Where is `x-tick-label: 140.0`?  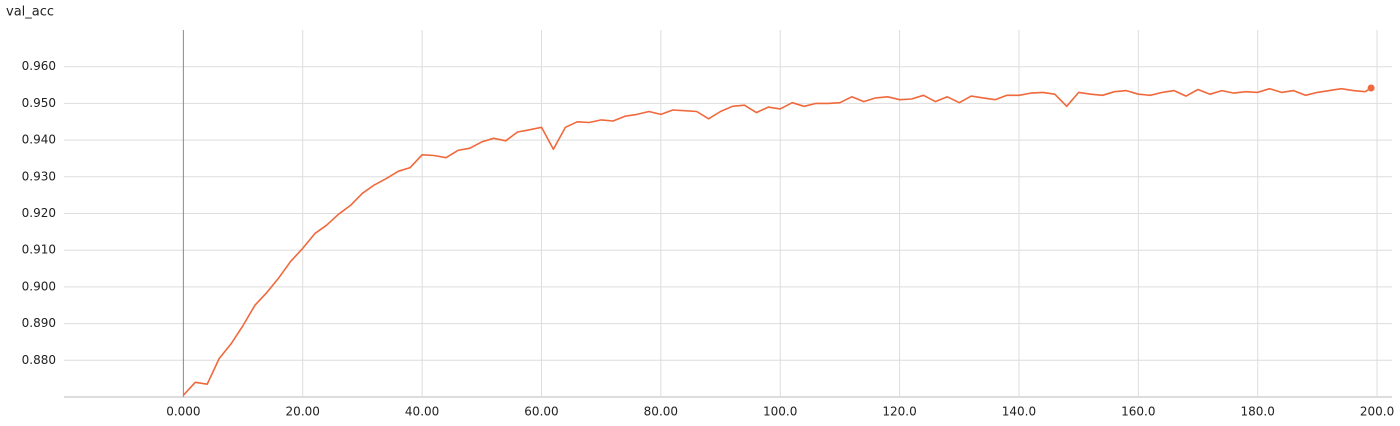 x-tick-label: 140.0 is located at coordinates (1019, 412).